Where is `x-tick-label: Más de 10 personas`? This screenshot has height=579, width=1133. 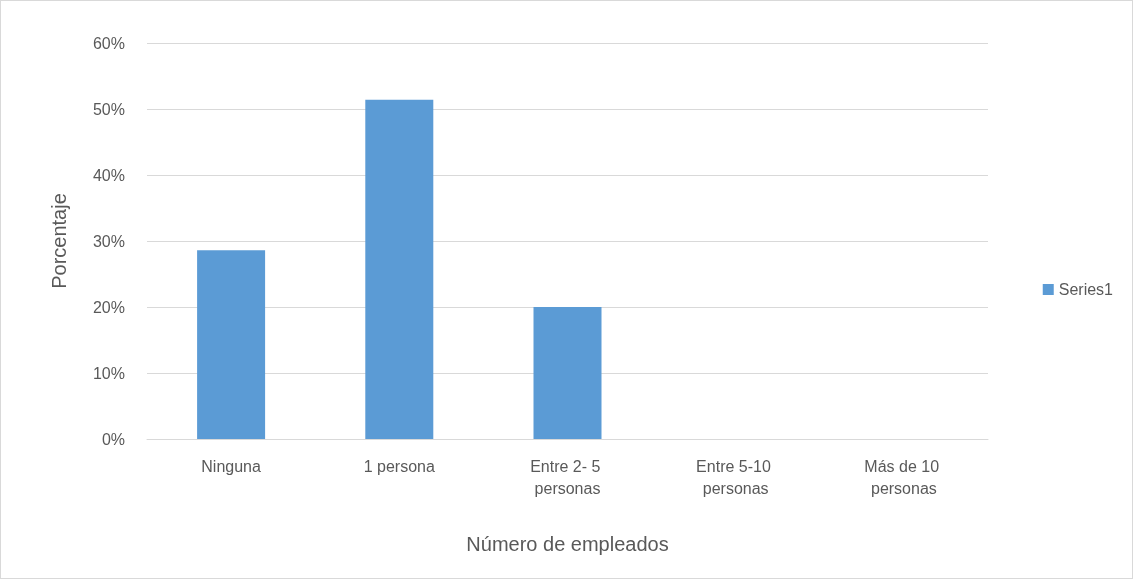 x-tick-label: Más de 10 personas is located at coordinates (904, 477).